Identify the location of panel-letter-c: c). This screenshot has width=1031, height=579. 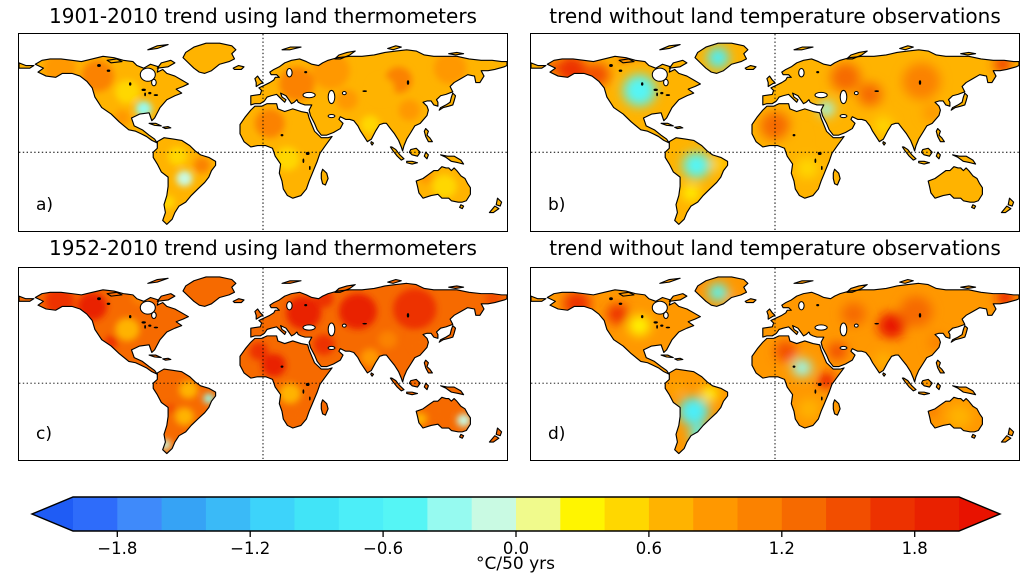
(44, 434).